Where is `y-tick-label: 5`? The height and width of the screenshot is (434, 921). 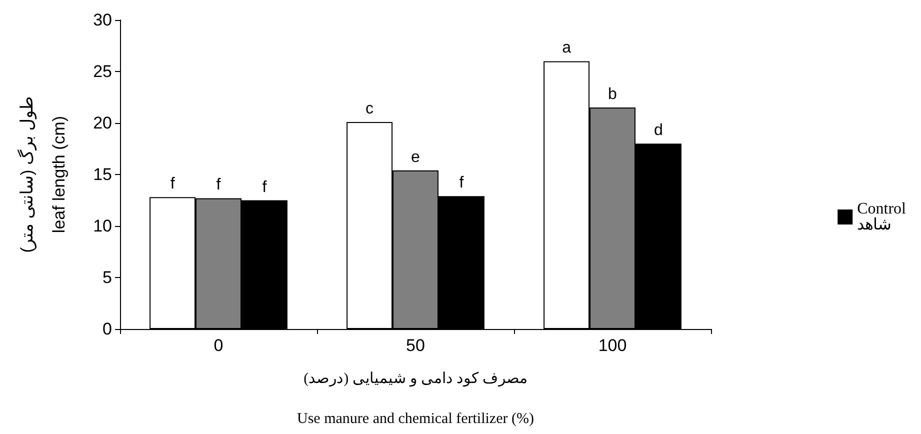
y-tick-label: 5 is located at coordinates (107, 277).